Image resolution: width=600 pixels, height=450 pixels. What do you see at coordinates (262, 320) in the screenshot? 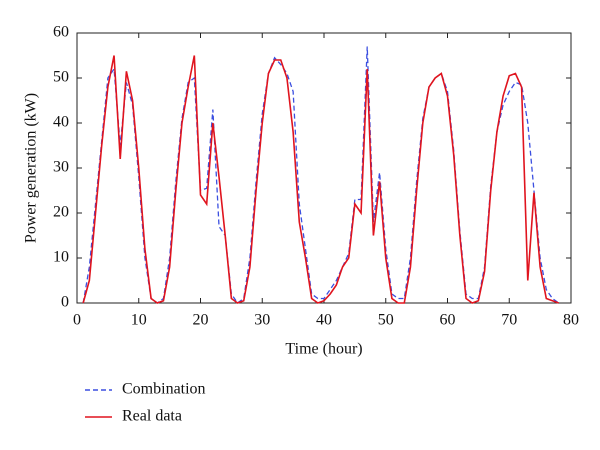
I see `x-tick-label: 30` at bounding box center [262, 320].